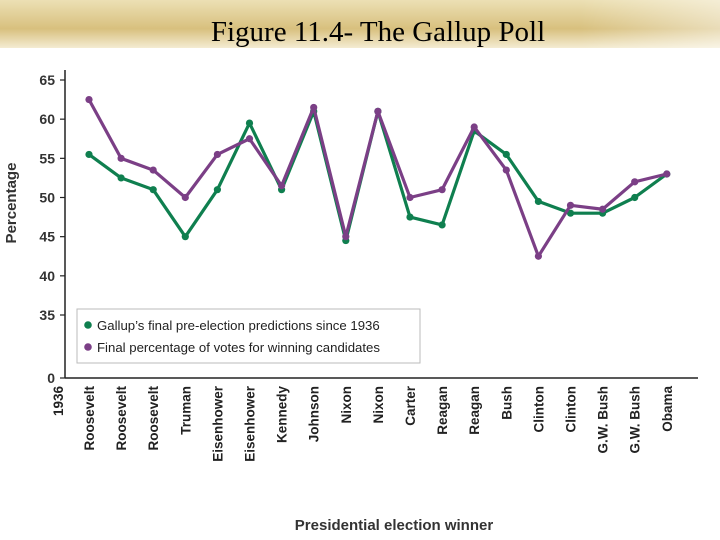 Image resolution: width=720 pixels, height=540 pixels. What do you see at coordinates (47, 119) in the screenshot?
I see `y-tick-label: 60` at bounding box center [47, 119].